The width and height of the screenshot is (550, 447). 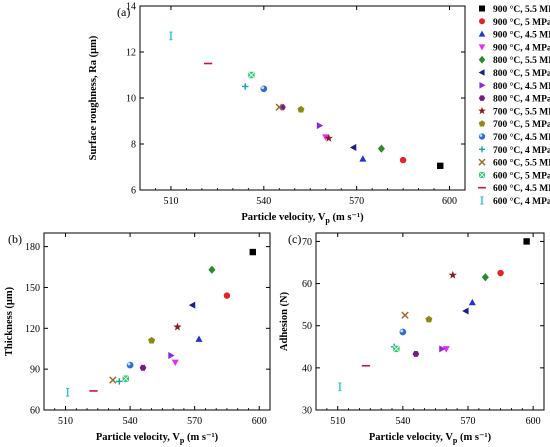 I want to click on legend-label: 800 °C, 4.5 MPa, so click(x=521, y=86).